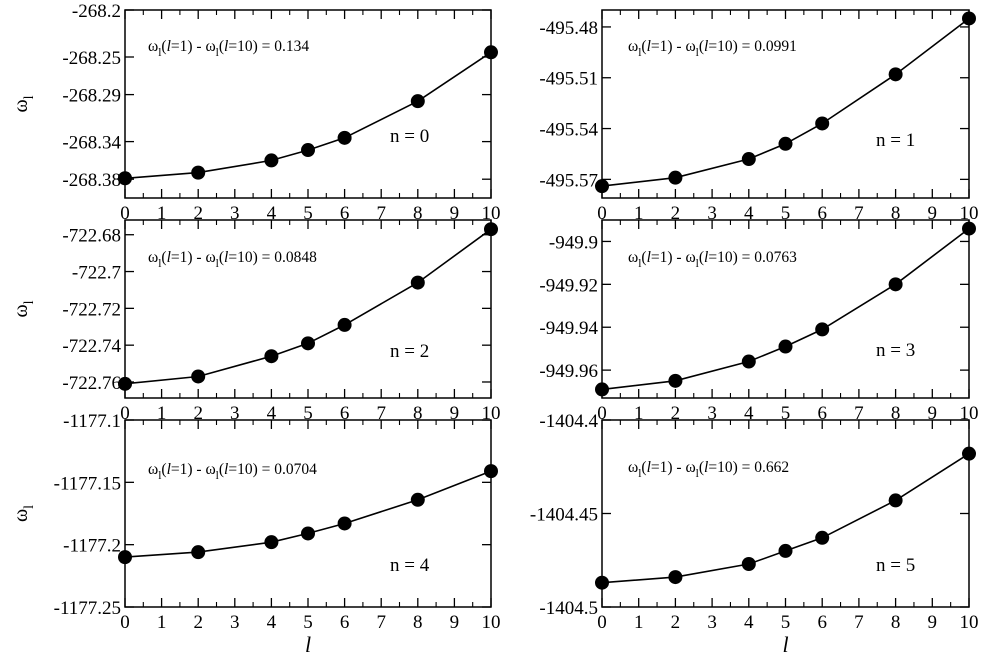 This screenshot has height=659, width=984. What do you see at coordinates (568, 328) in the screenshot?
I see `y-tick-label: -949.94` at bounding box center [568, 328].